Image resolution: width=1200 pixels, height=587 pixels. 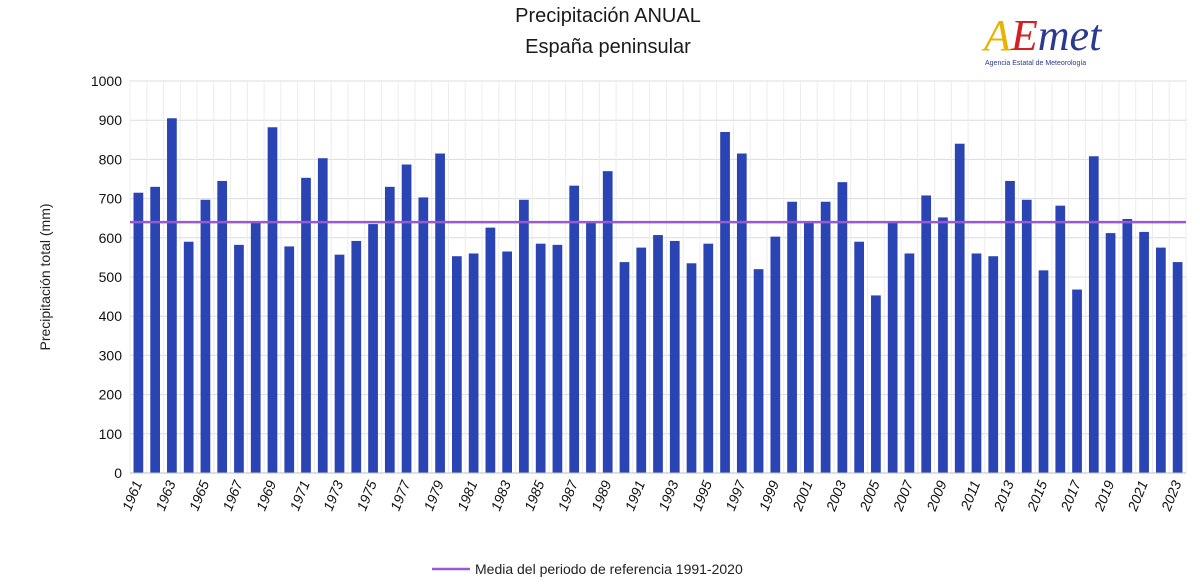 What do you see at coordinates (1171, 496) in the screenshot?
I see `x-tick-label: 2023` at bounding box center [1171, 496].